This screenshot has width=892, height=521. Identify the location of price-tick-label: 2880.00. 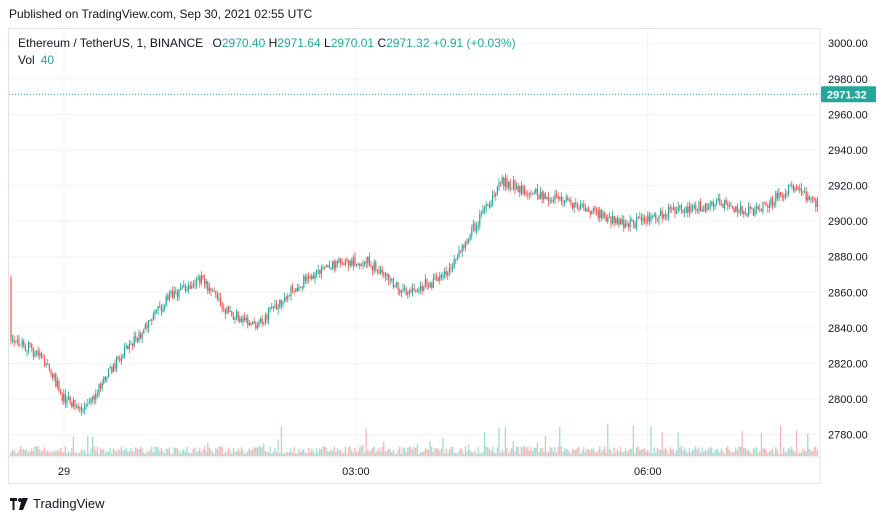
(848, 258).